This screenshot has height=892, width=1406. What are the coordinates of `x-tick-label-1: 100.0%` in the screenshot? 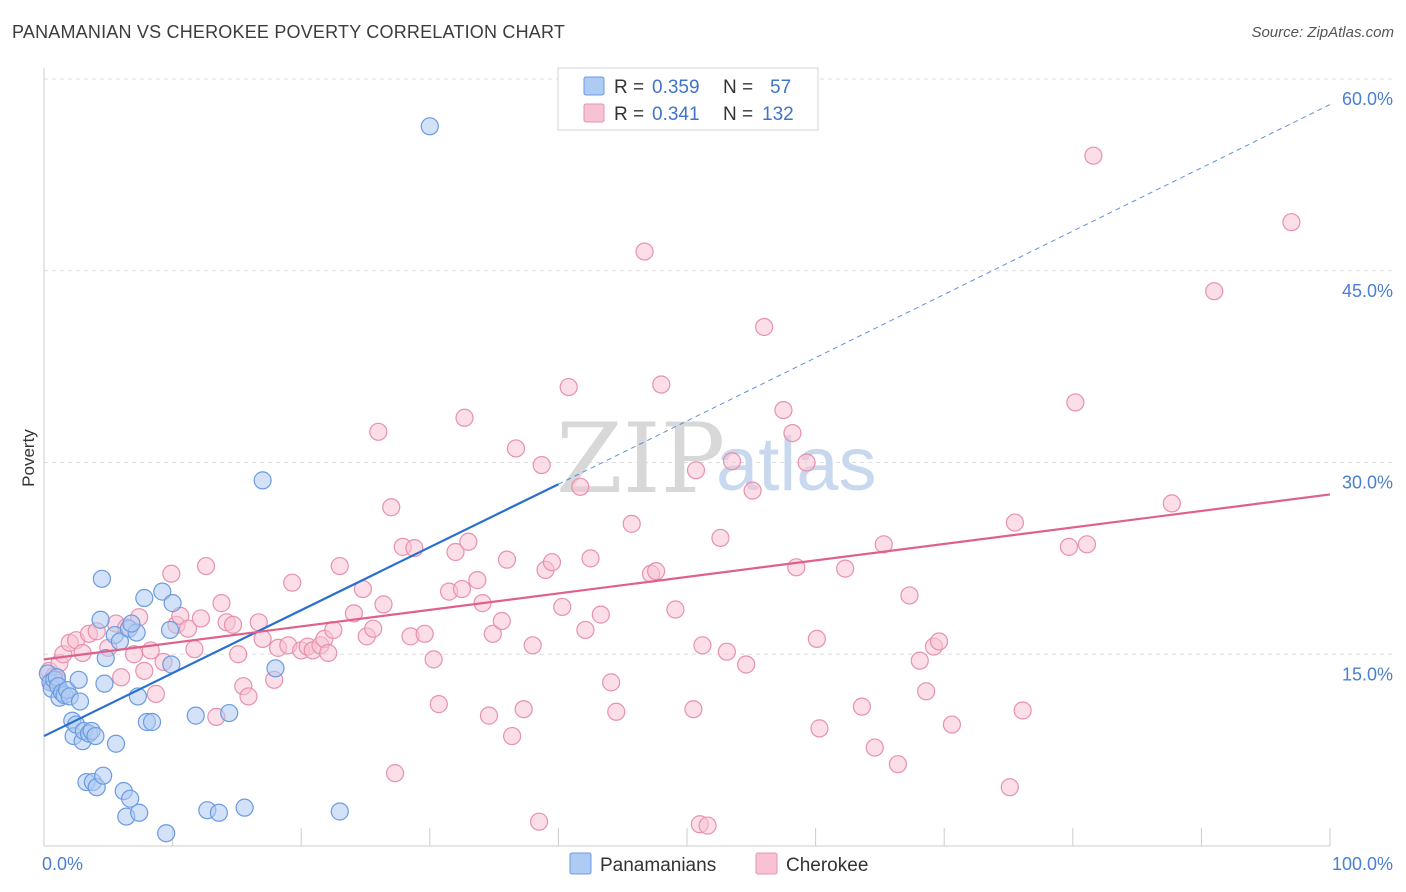 It's located at (1362, 864).